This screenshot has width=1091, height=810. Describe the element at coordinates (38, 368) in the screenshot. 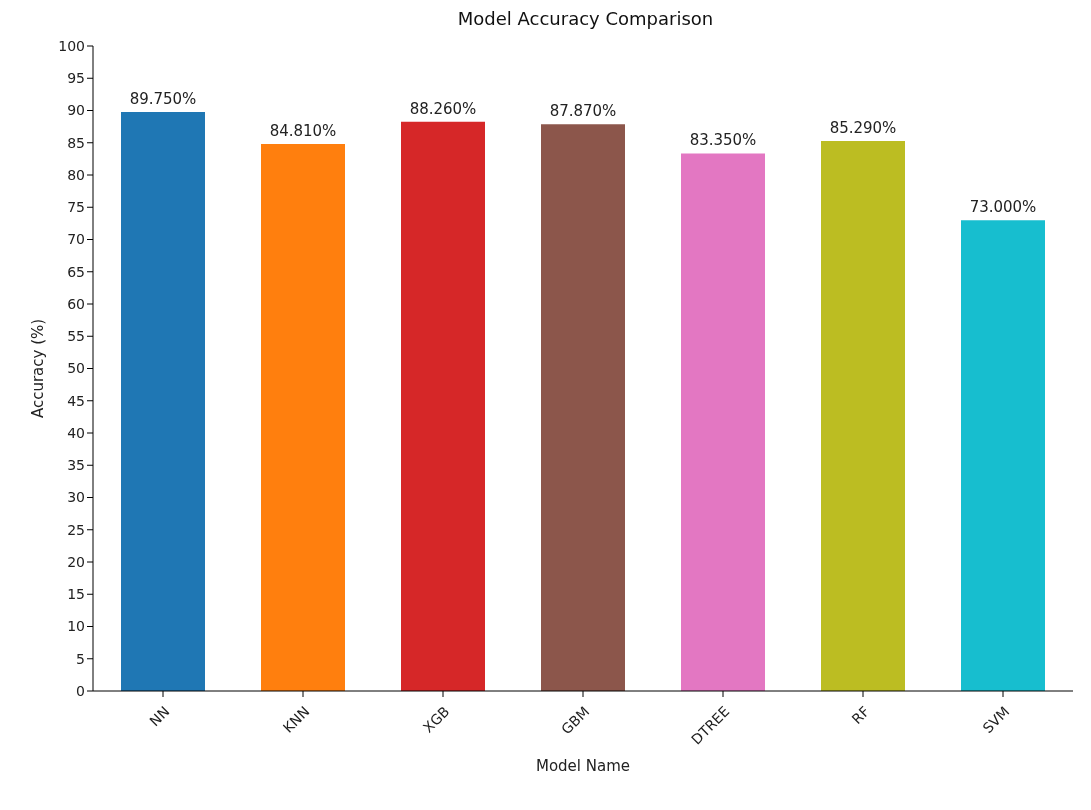

I see `y-axis-title: Accuracy (%)` at that location.